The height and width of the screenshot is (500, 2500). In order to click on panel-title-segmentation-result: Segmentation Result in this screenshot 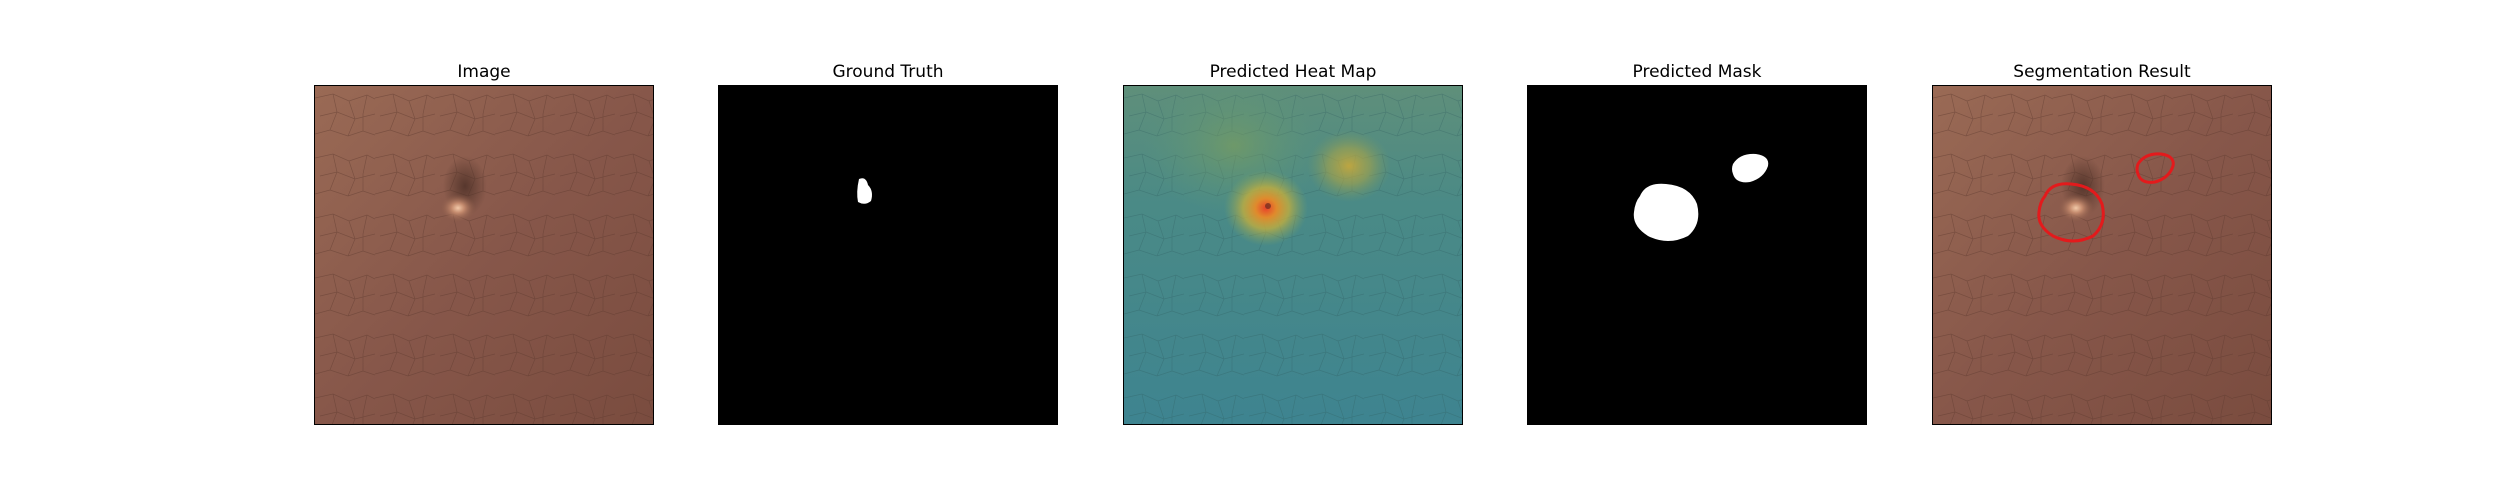, I will do `click(2102, 72)`.